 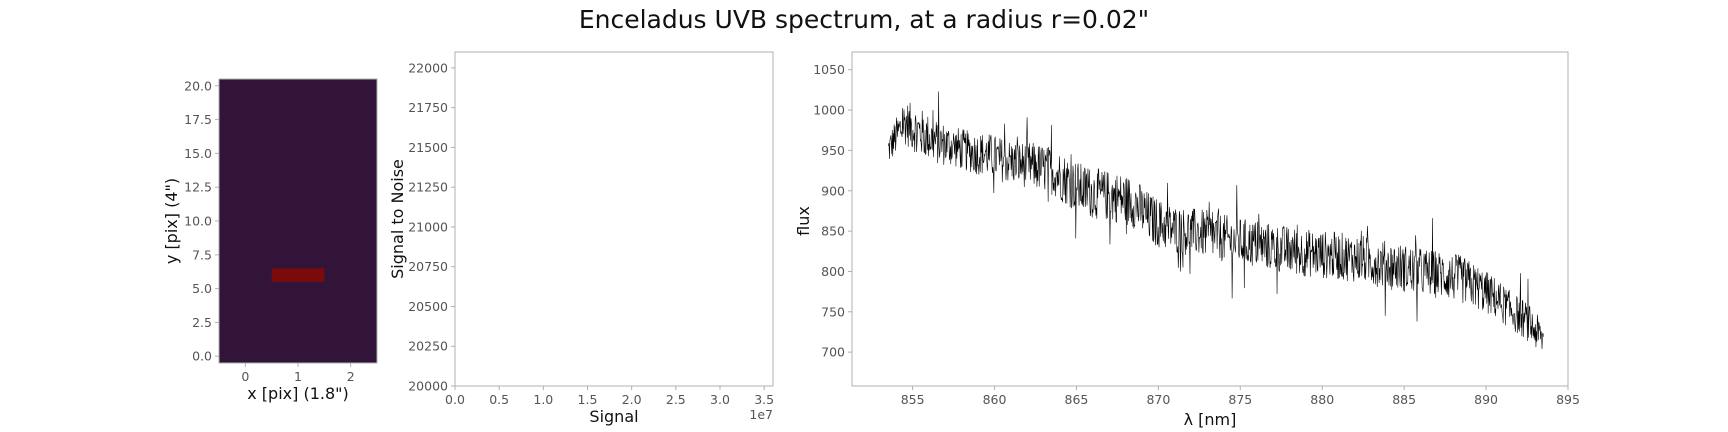 What do you see at coordinates (202, 322) in the screenshot?
I see `image-ytick-label: 2.5` at bounding box center [202, 322].